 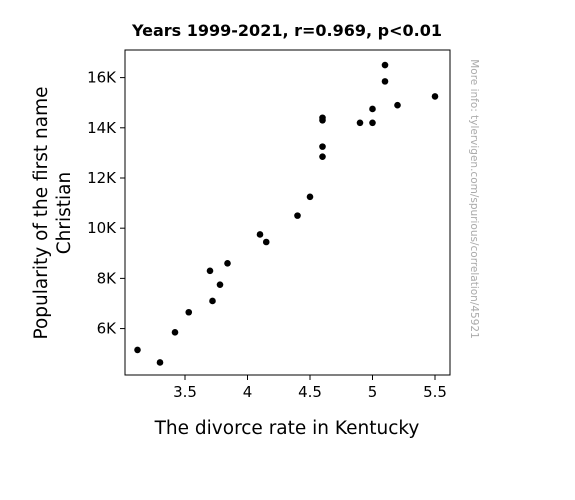 I want to click on y-tick-label: 14K, so click(x=102, y=128).